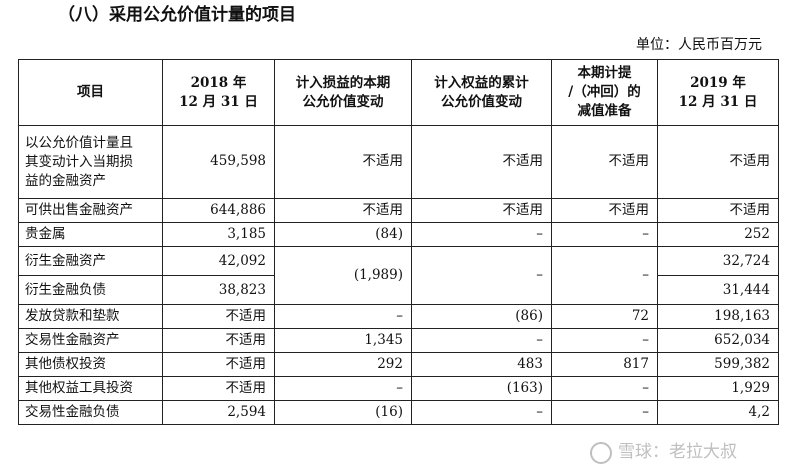 The height and width of the screenshot is (469, 800). Describe the element at coordinates (718, 316) in the screenshot. I see `cell-2019: 198,163` at that location.